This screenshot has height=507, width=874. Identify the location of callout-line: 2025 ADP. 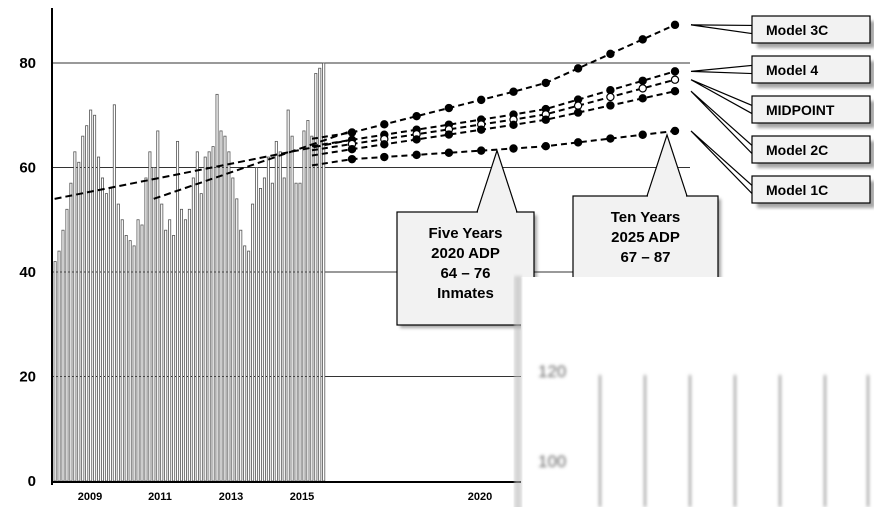
(645, 237).